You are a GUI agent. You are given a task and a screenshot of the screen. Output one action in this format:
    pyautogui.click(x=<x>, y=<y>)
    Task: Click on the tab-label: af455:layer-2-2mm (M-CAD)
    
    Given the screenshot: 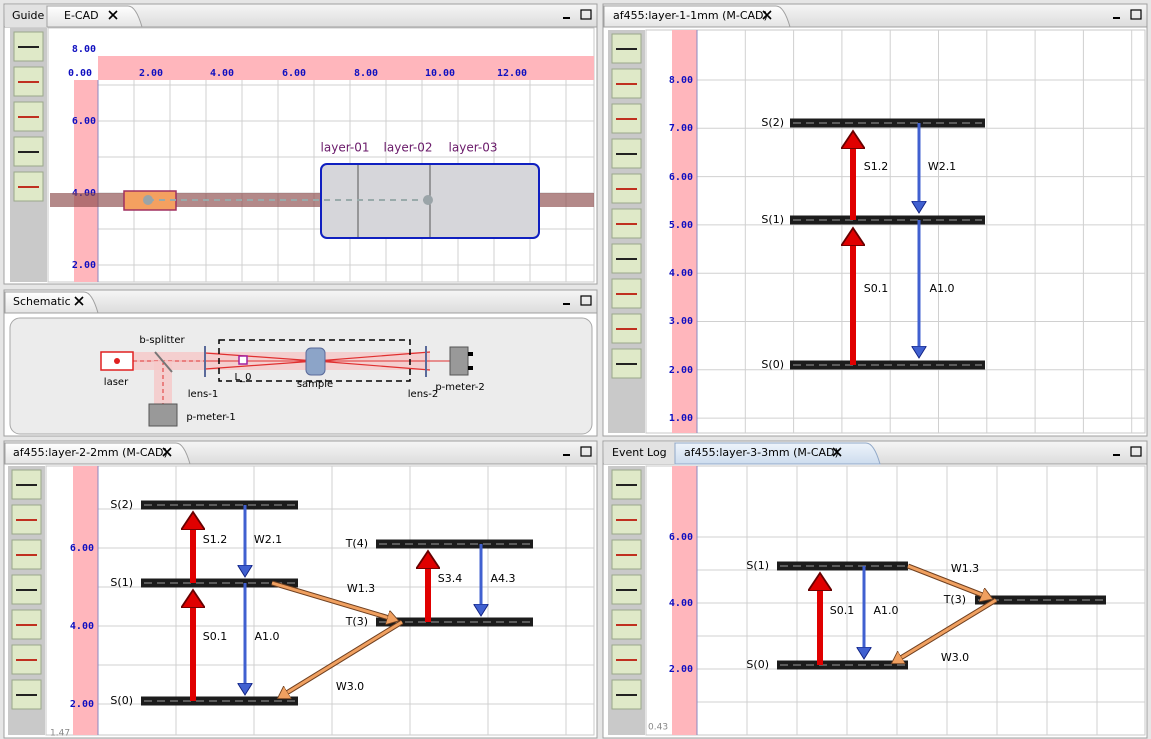 What is the action you would take?
    pyautogui.click(x=90, y=452)
    